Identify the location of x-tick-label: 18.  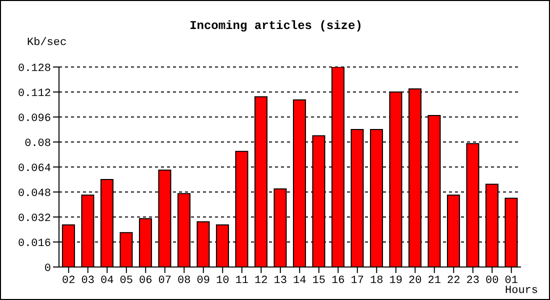
(377, 280).